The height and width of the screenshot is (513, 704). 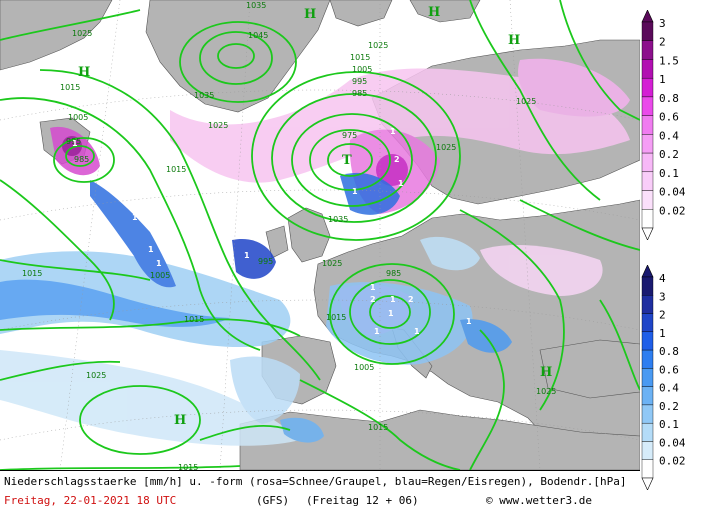 I want to click on land-north-africa, so click(x=439, y=439).